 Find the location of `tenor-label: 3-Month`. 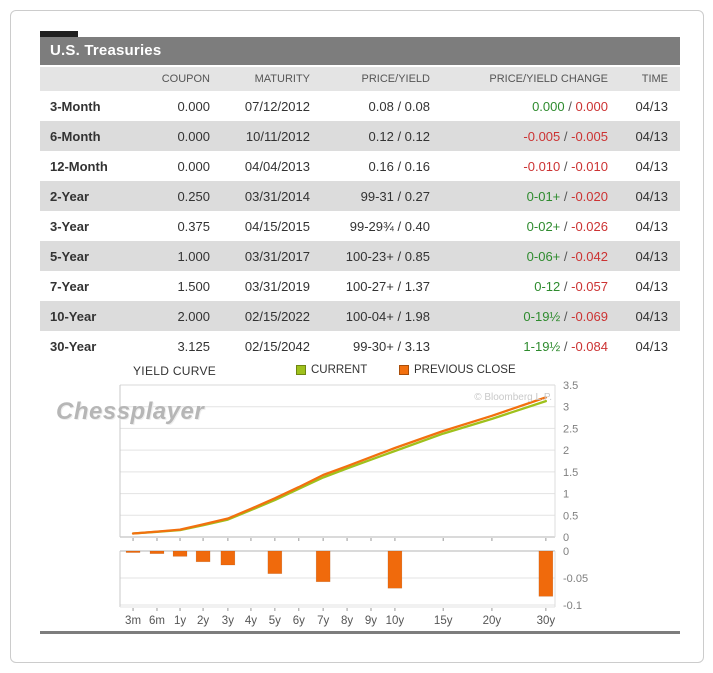

tenor-label: 3-Month is located at coordinates (75, 106).